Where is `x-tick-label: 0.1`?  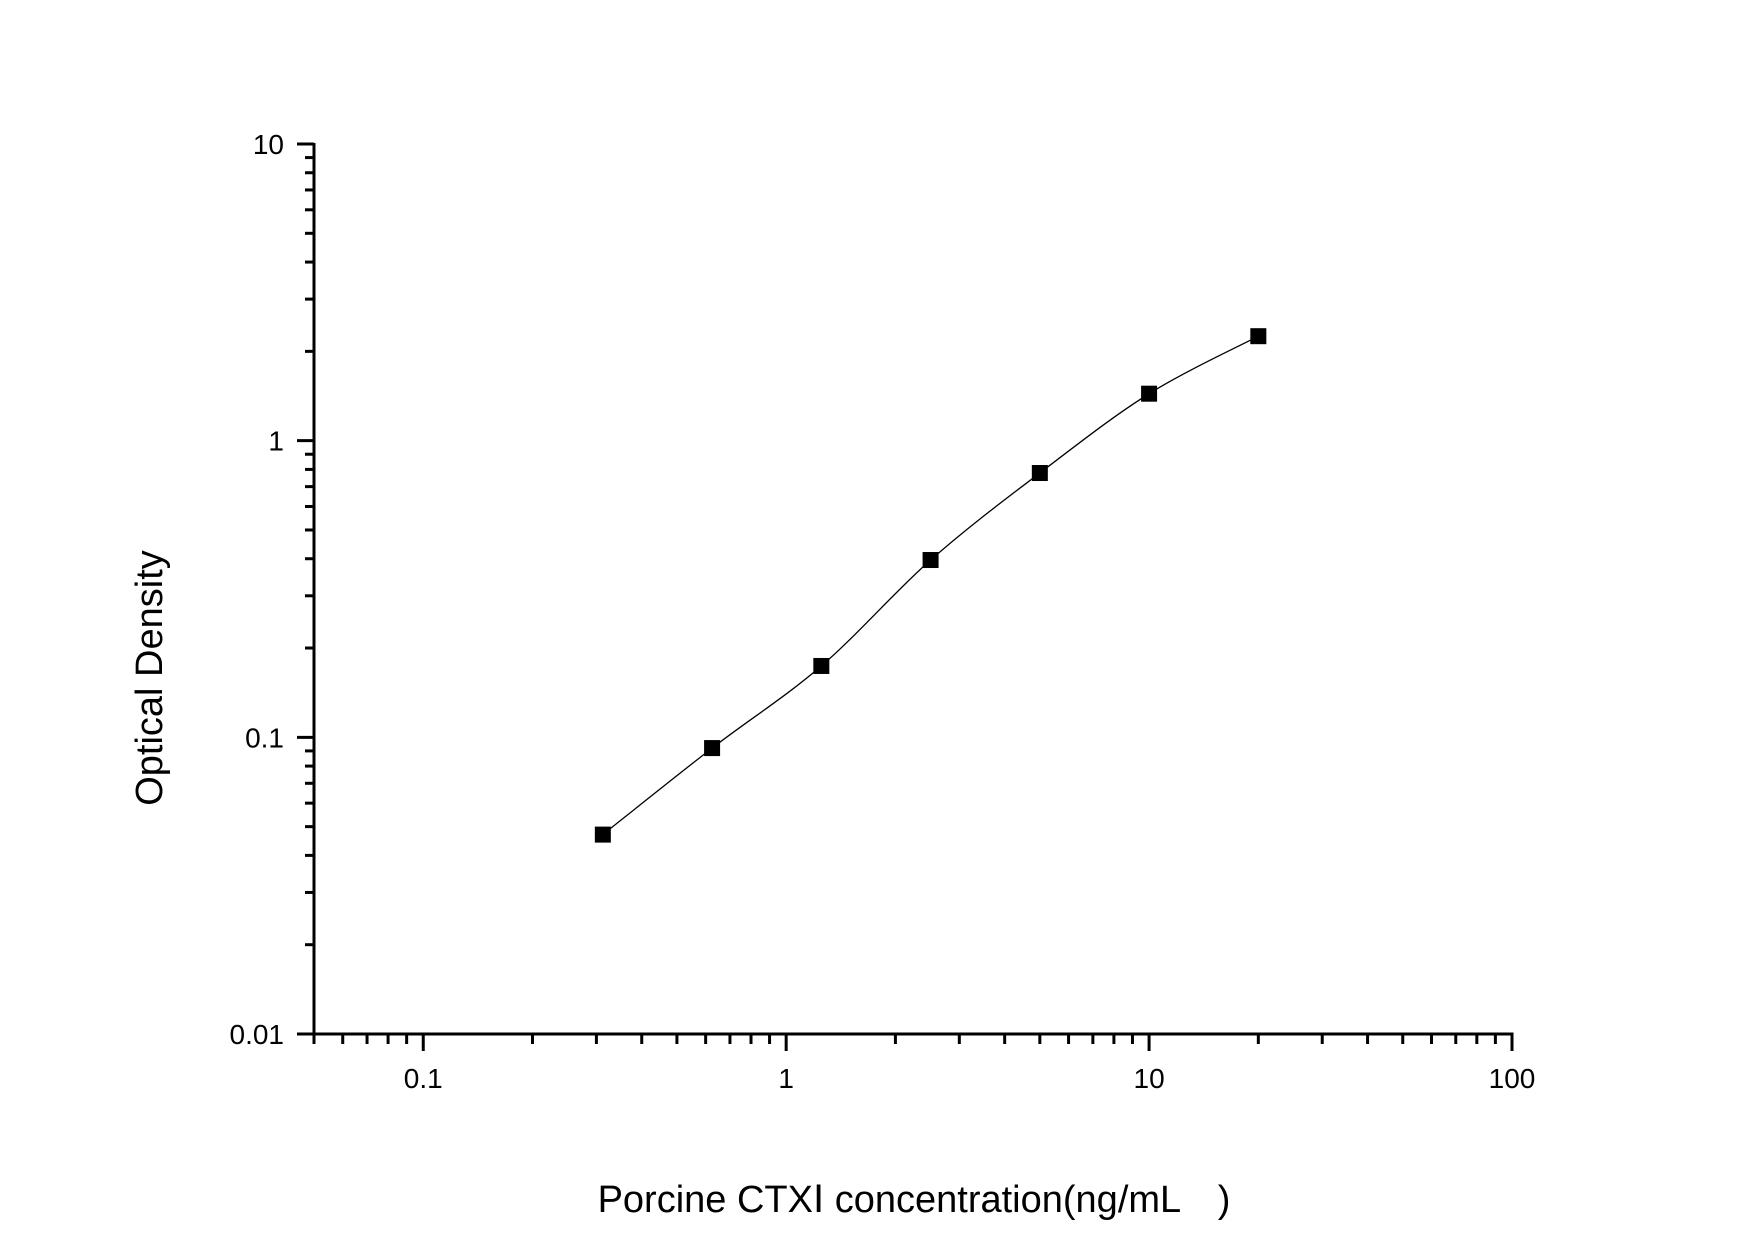 x-tick-label: 0.1 is located at coordinates (423, 1078).